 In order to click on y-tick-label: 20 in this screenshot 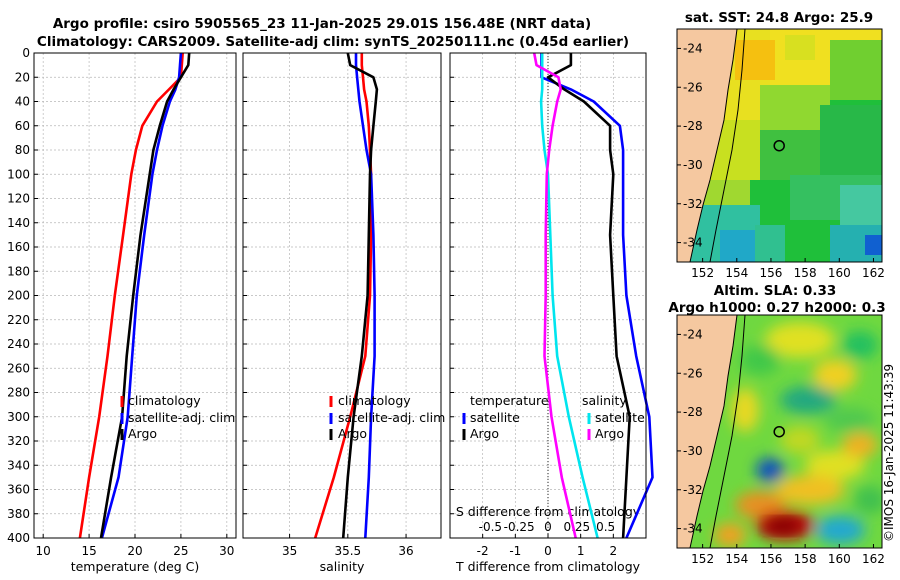, I will do `click(22, 77)`.